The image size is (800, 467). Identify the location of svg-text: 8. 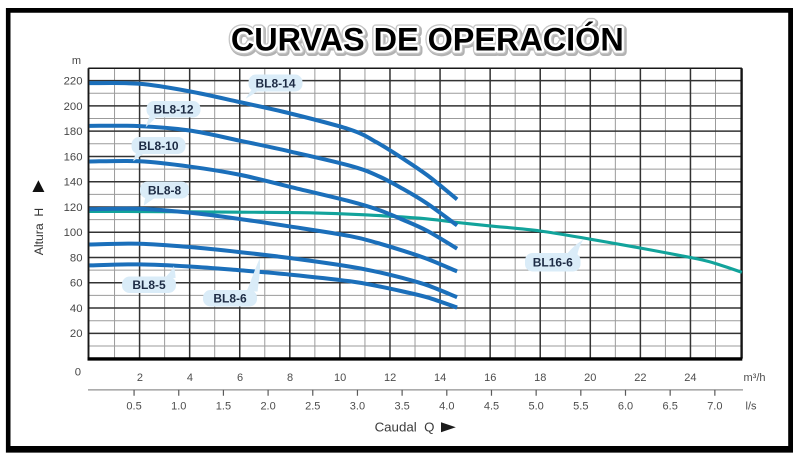
(290, 378).